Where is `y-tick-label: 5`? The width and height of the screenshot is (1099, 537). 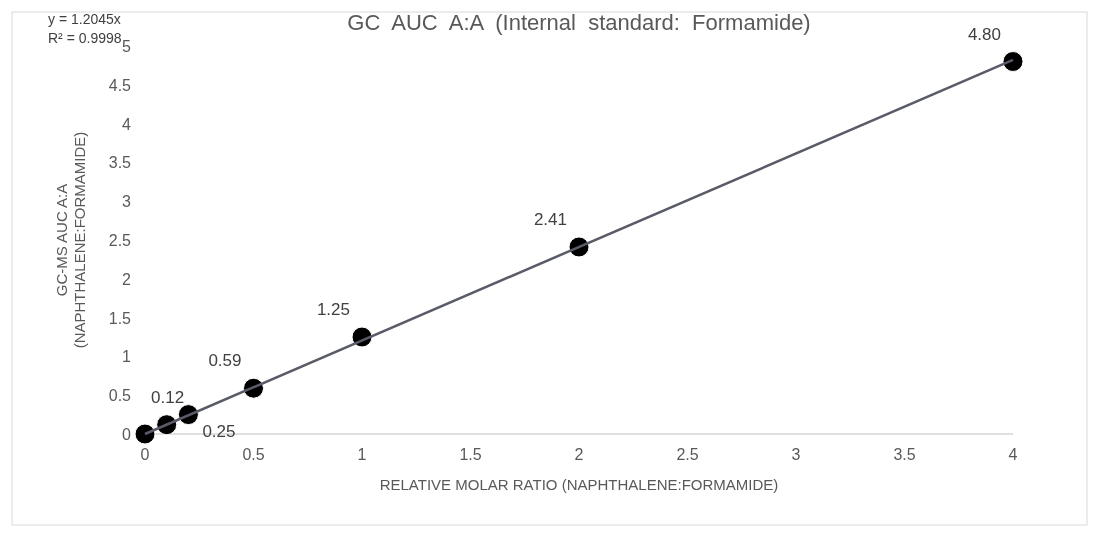 y-tick-label: 5 is located at coordinates (127, 46).